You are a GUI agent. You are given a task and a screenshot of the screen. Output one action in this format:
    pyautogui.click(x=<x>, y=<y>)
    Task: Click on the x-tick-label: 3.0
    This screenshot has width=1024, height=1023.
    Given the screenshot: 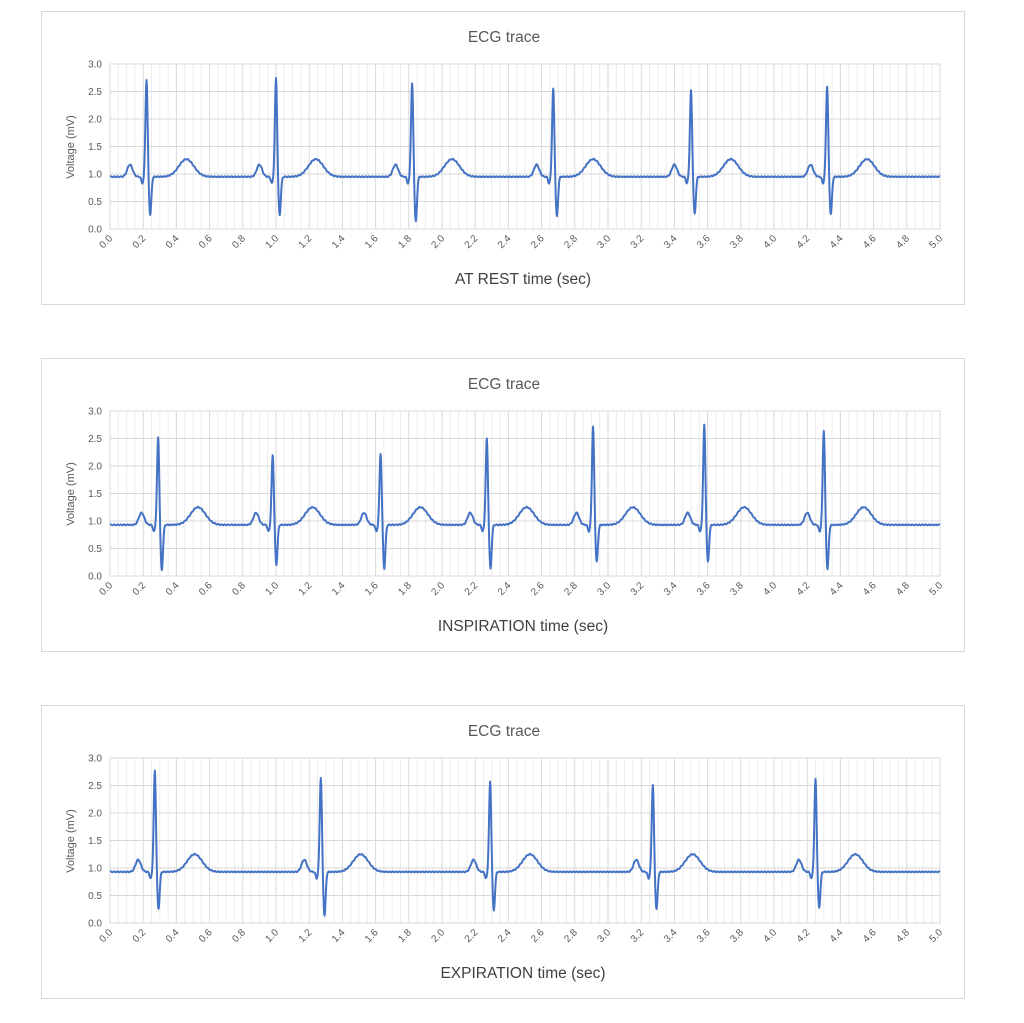 What is the action you would take?
    pyautogui.click(x=605, y=242)
    